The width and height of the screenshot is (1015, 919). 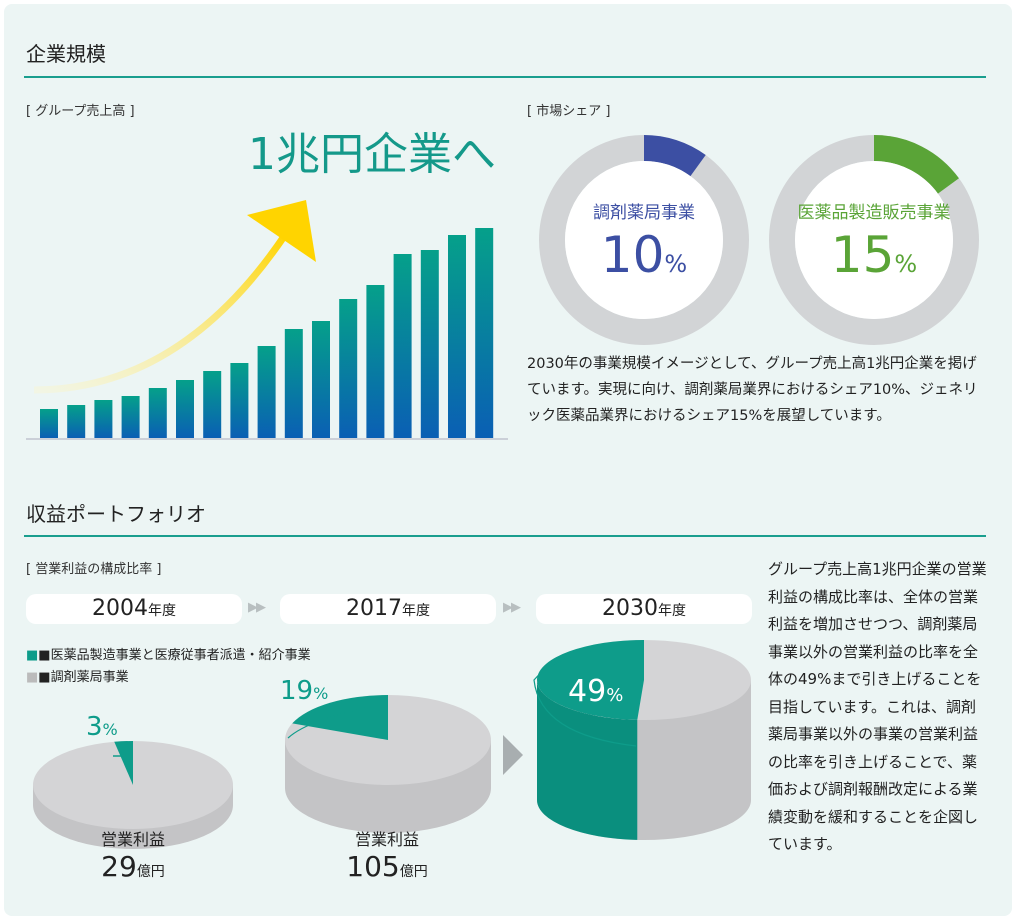 What do you see at coordinates (120, 608) in the screenshot?
I see `year: 2004` at bounding box center [120, 608].